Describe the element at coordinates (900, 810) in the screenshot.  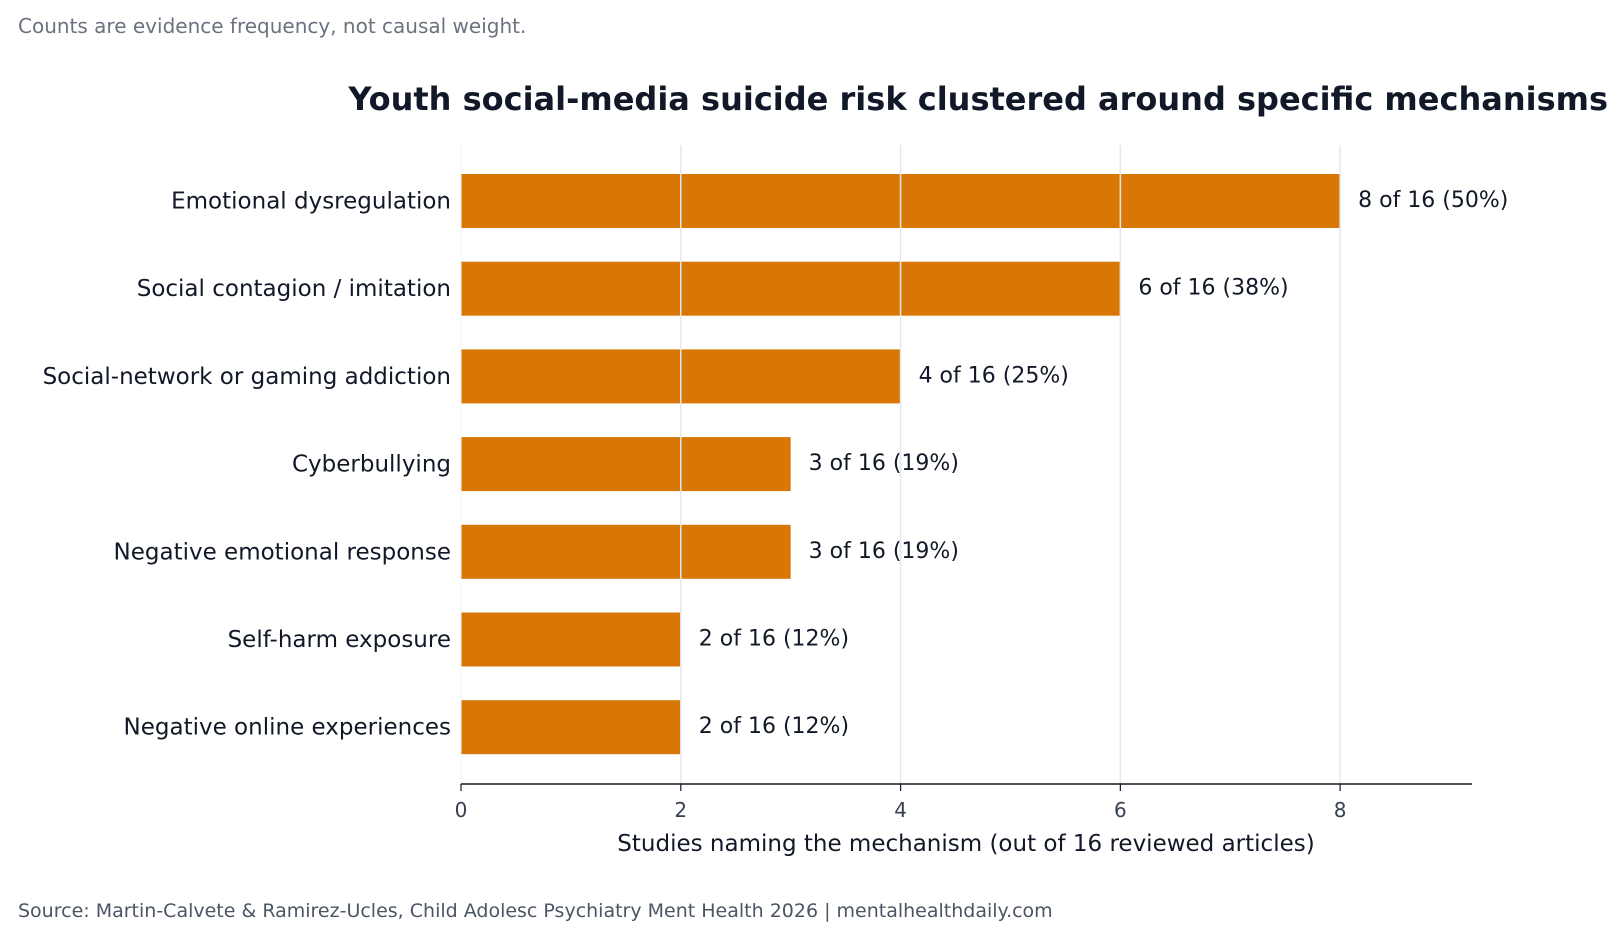
I see `x-tick-label: 4` at that location.